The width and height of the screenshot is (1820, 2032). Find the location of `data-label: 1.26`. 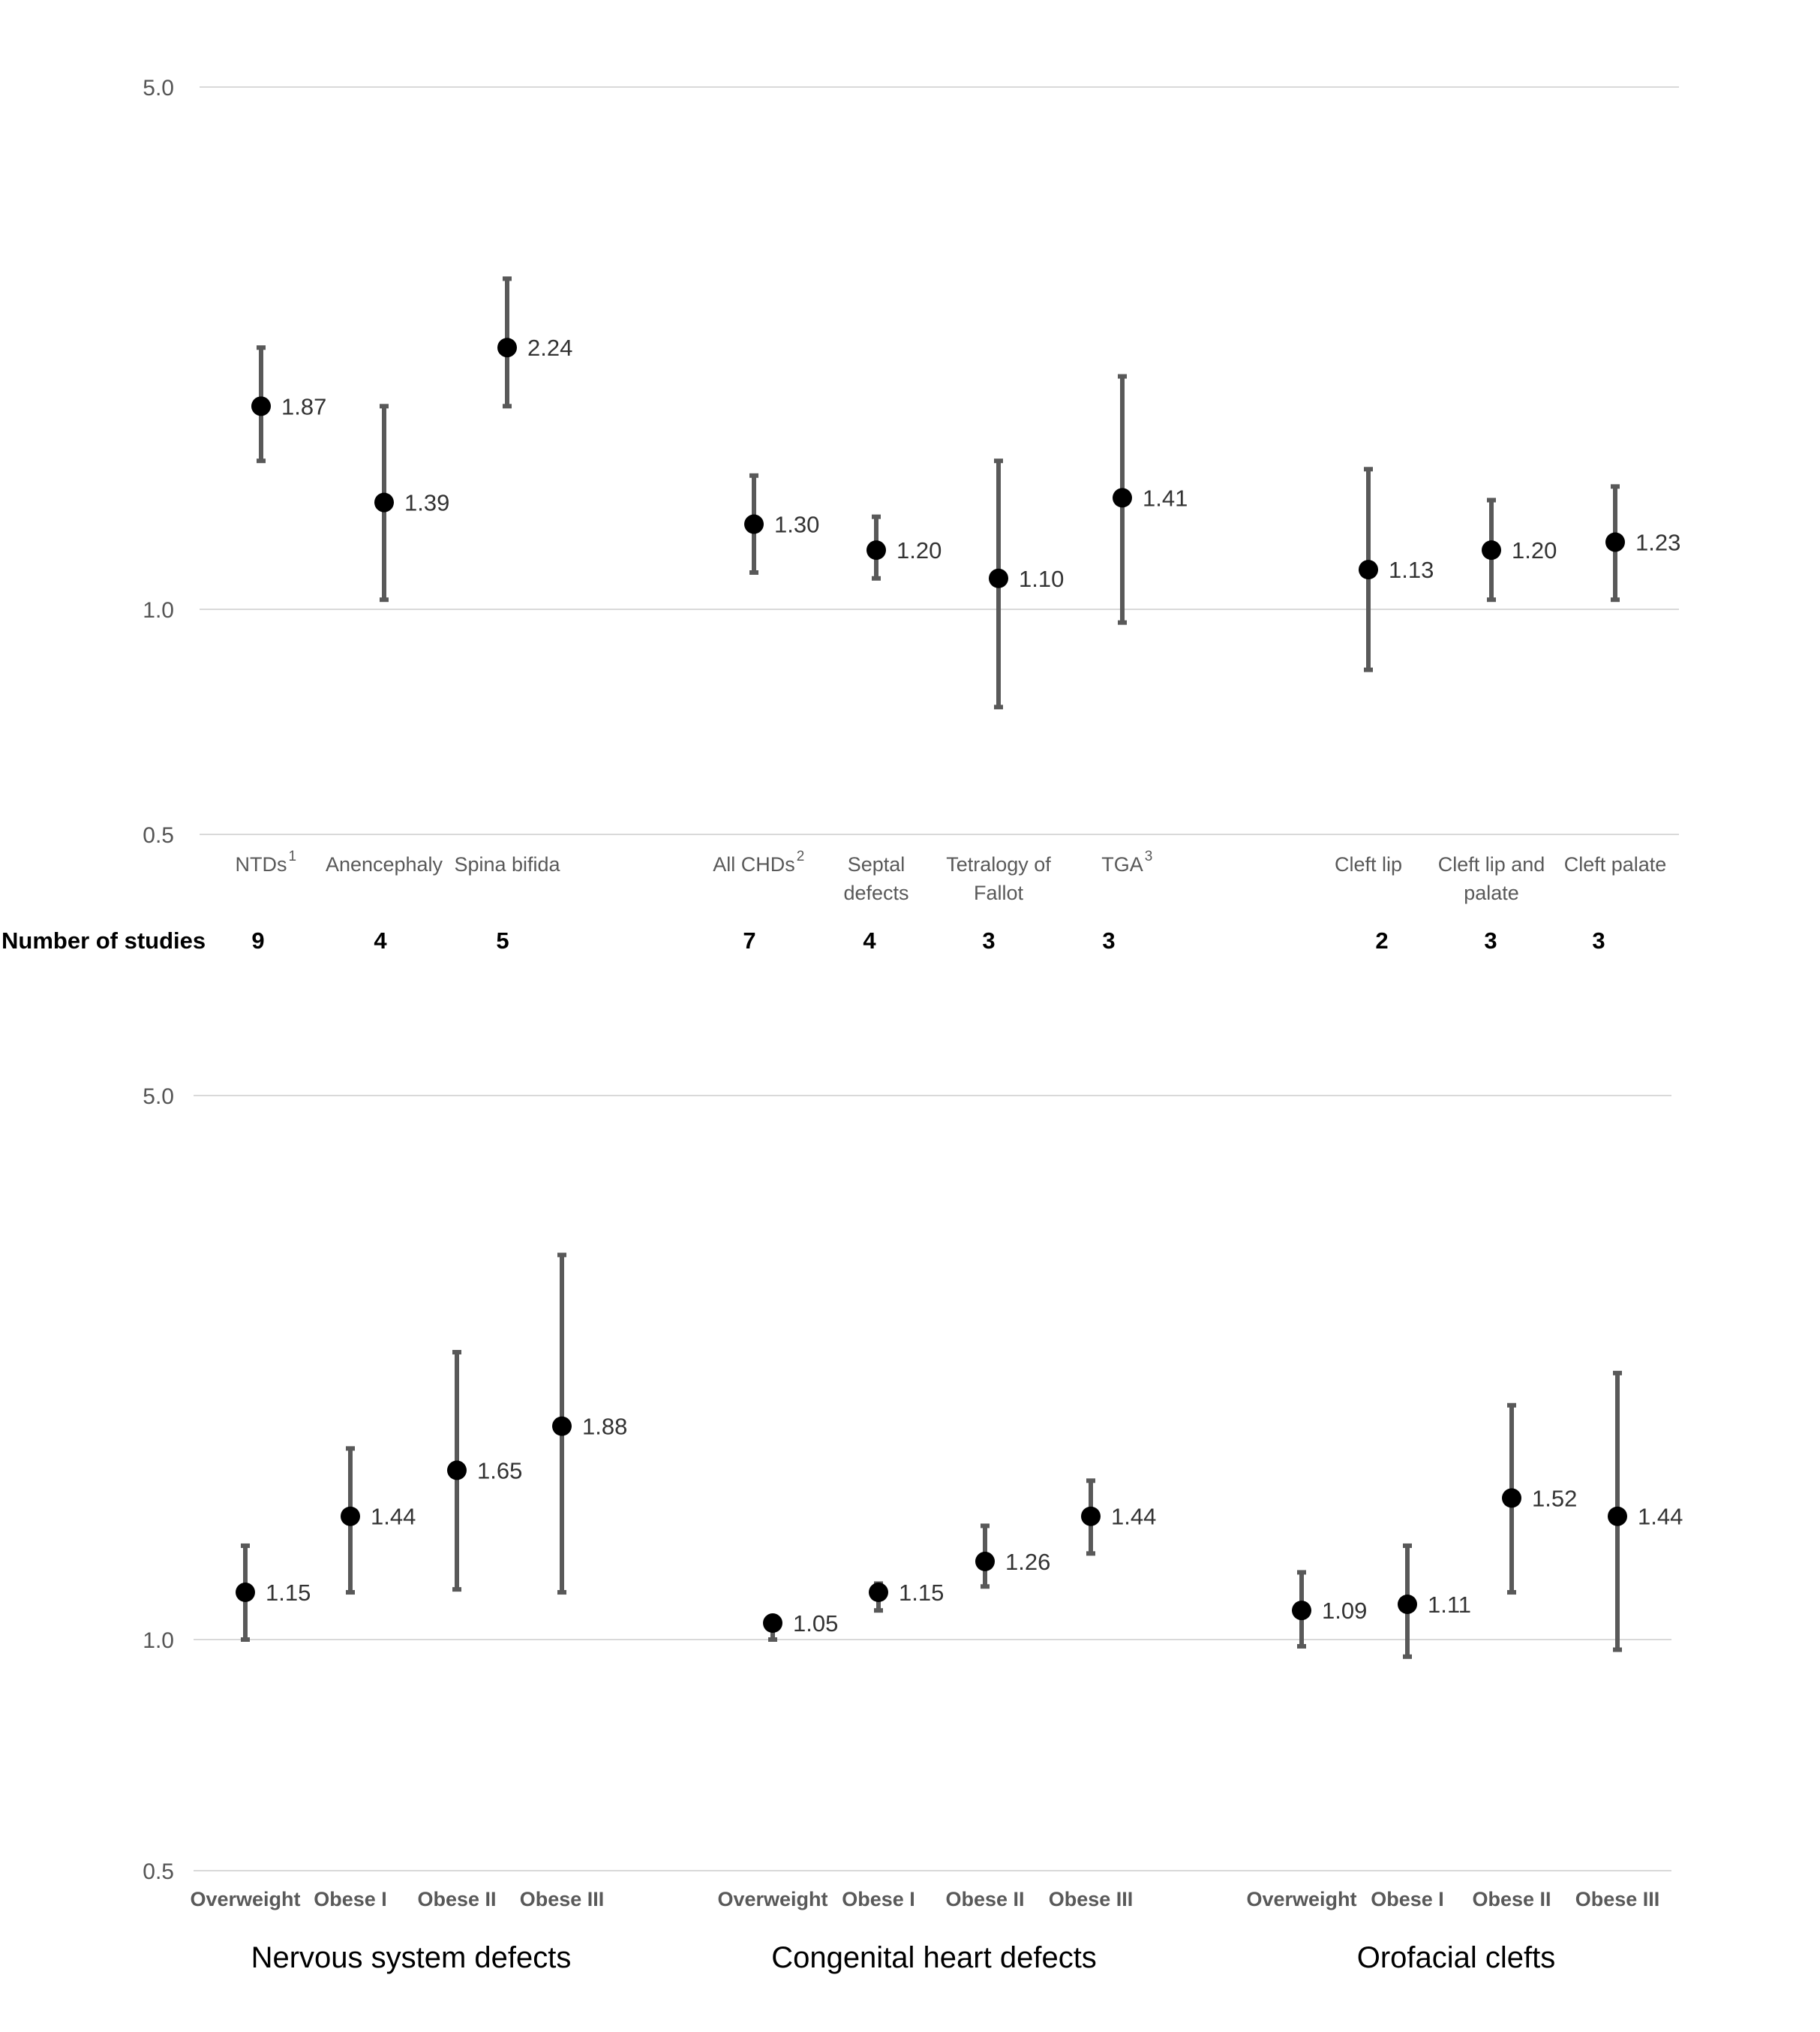

data-label: 1.26 is located at coordinates (1027, 1562).